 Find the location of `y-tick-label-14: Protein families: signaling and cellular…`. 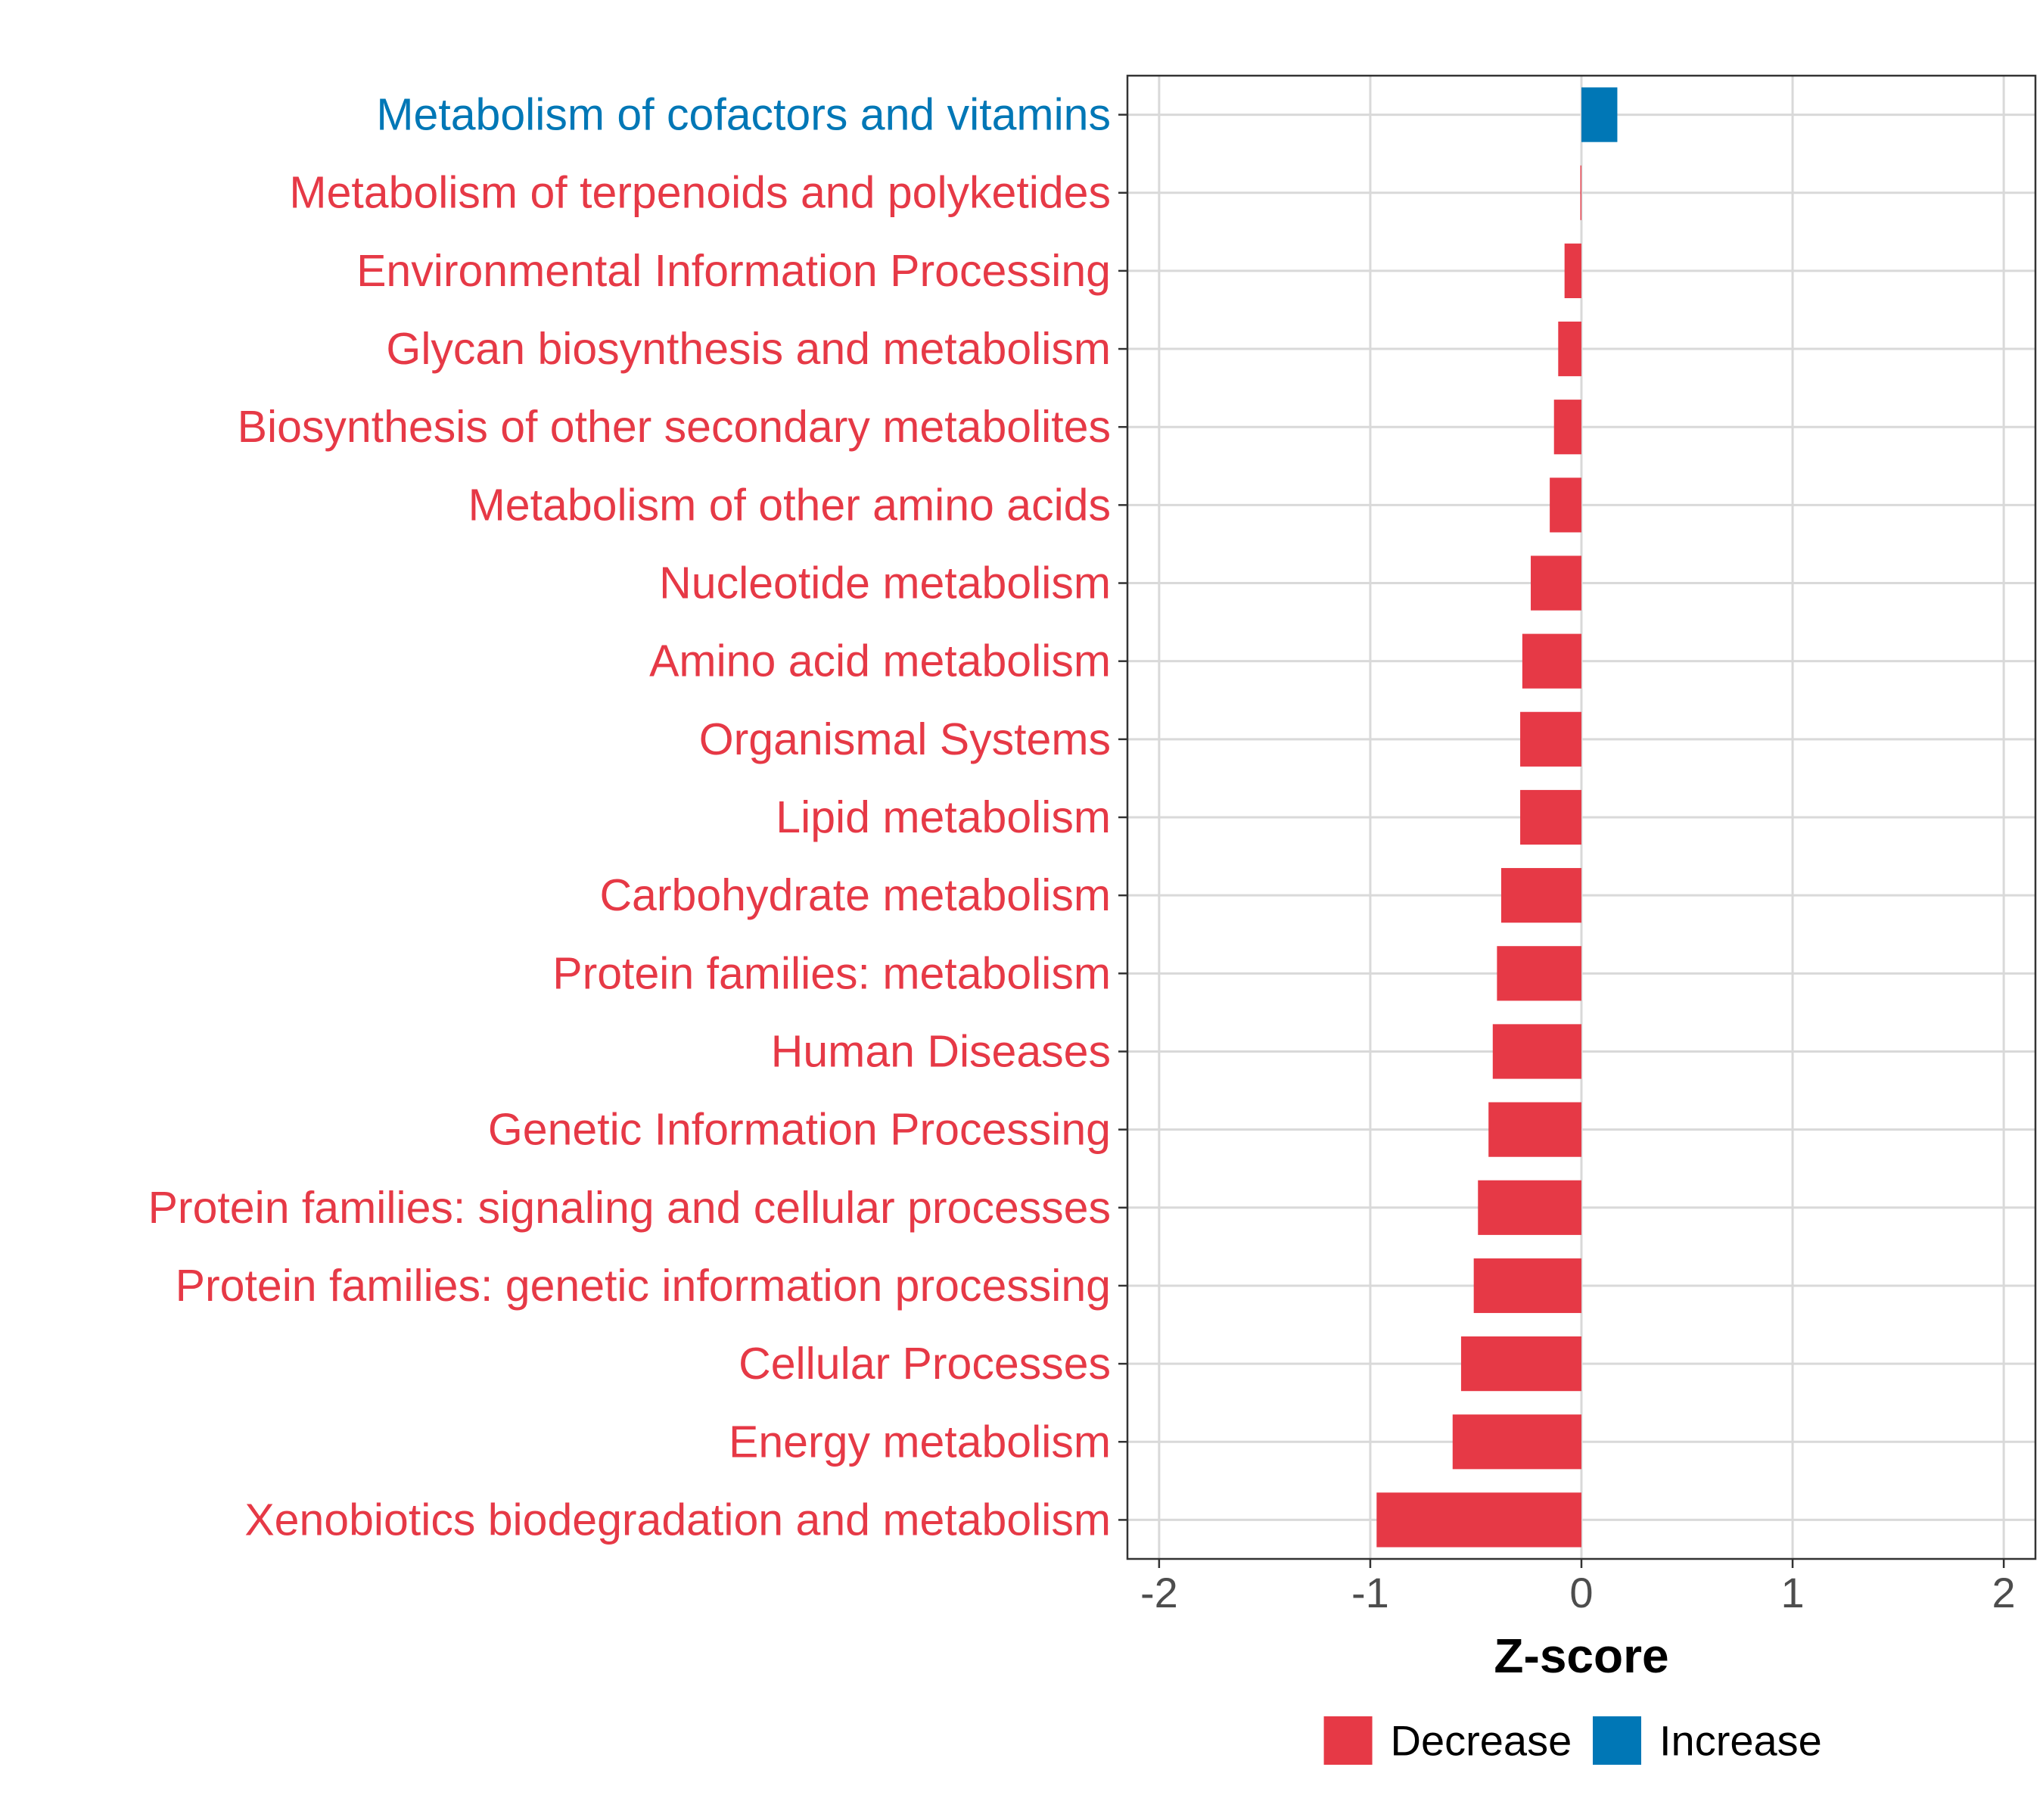

y-tick-label-14: Protein families: signaling and cellular… is located at coordinates (630, 1208).